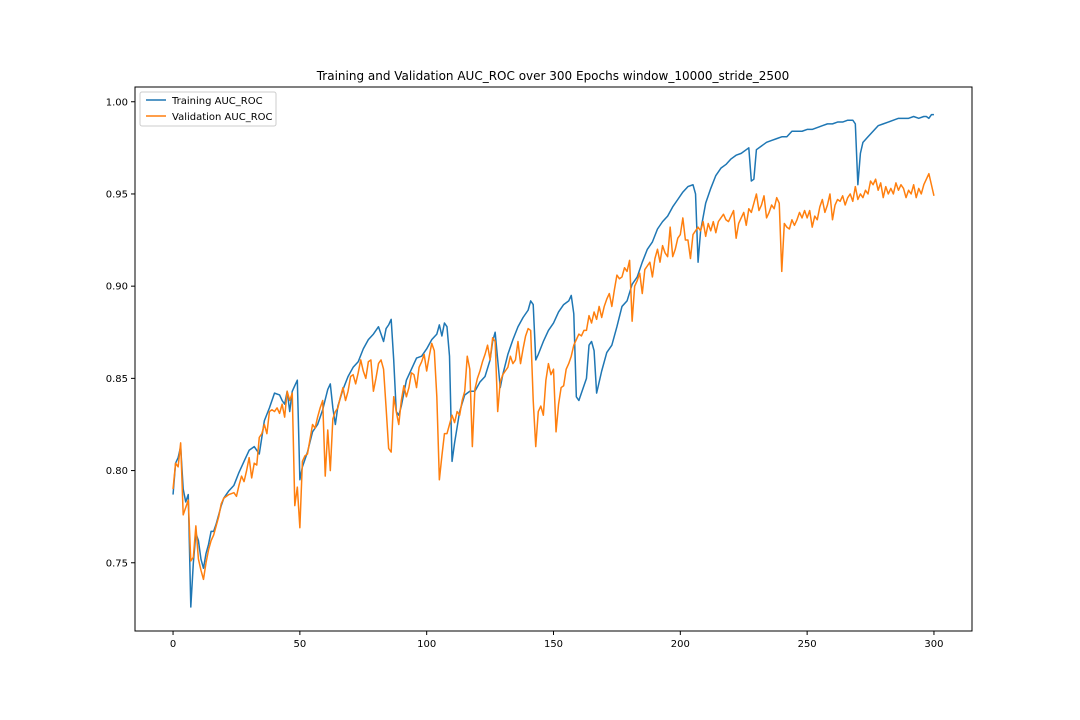  Describe the element at coordinates (933, 644) in the screenshot. I see `x-tick-label-300: 300` at that location.